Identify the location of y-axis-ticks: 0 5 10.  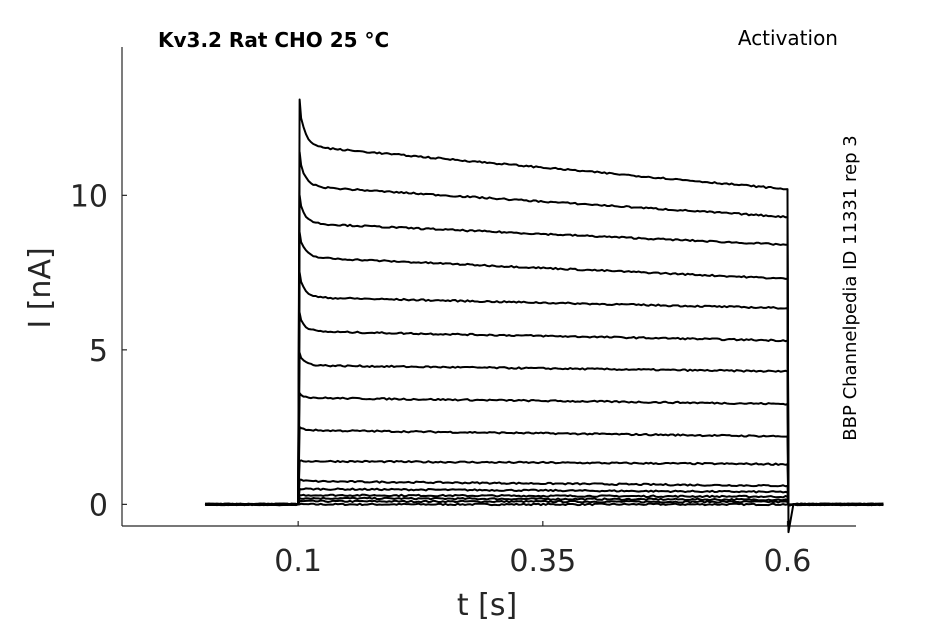
(98, 351).